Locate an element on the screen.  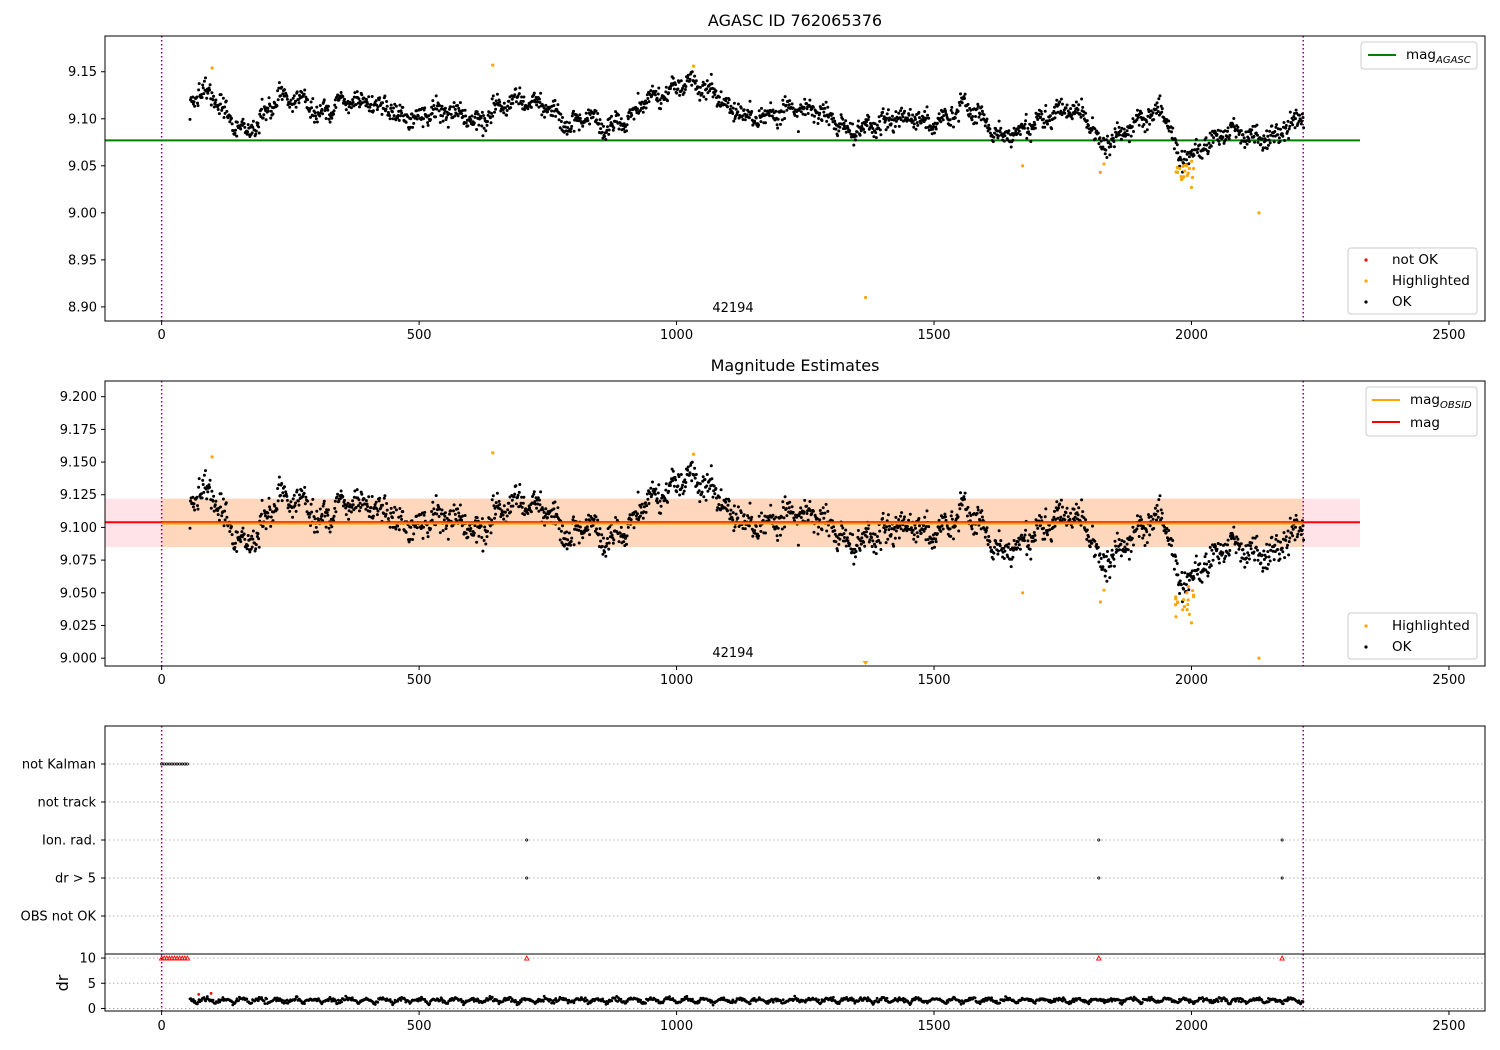
p2-xtick-label-2500: 2500 is located at coordinates (1448, 680).